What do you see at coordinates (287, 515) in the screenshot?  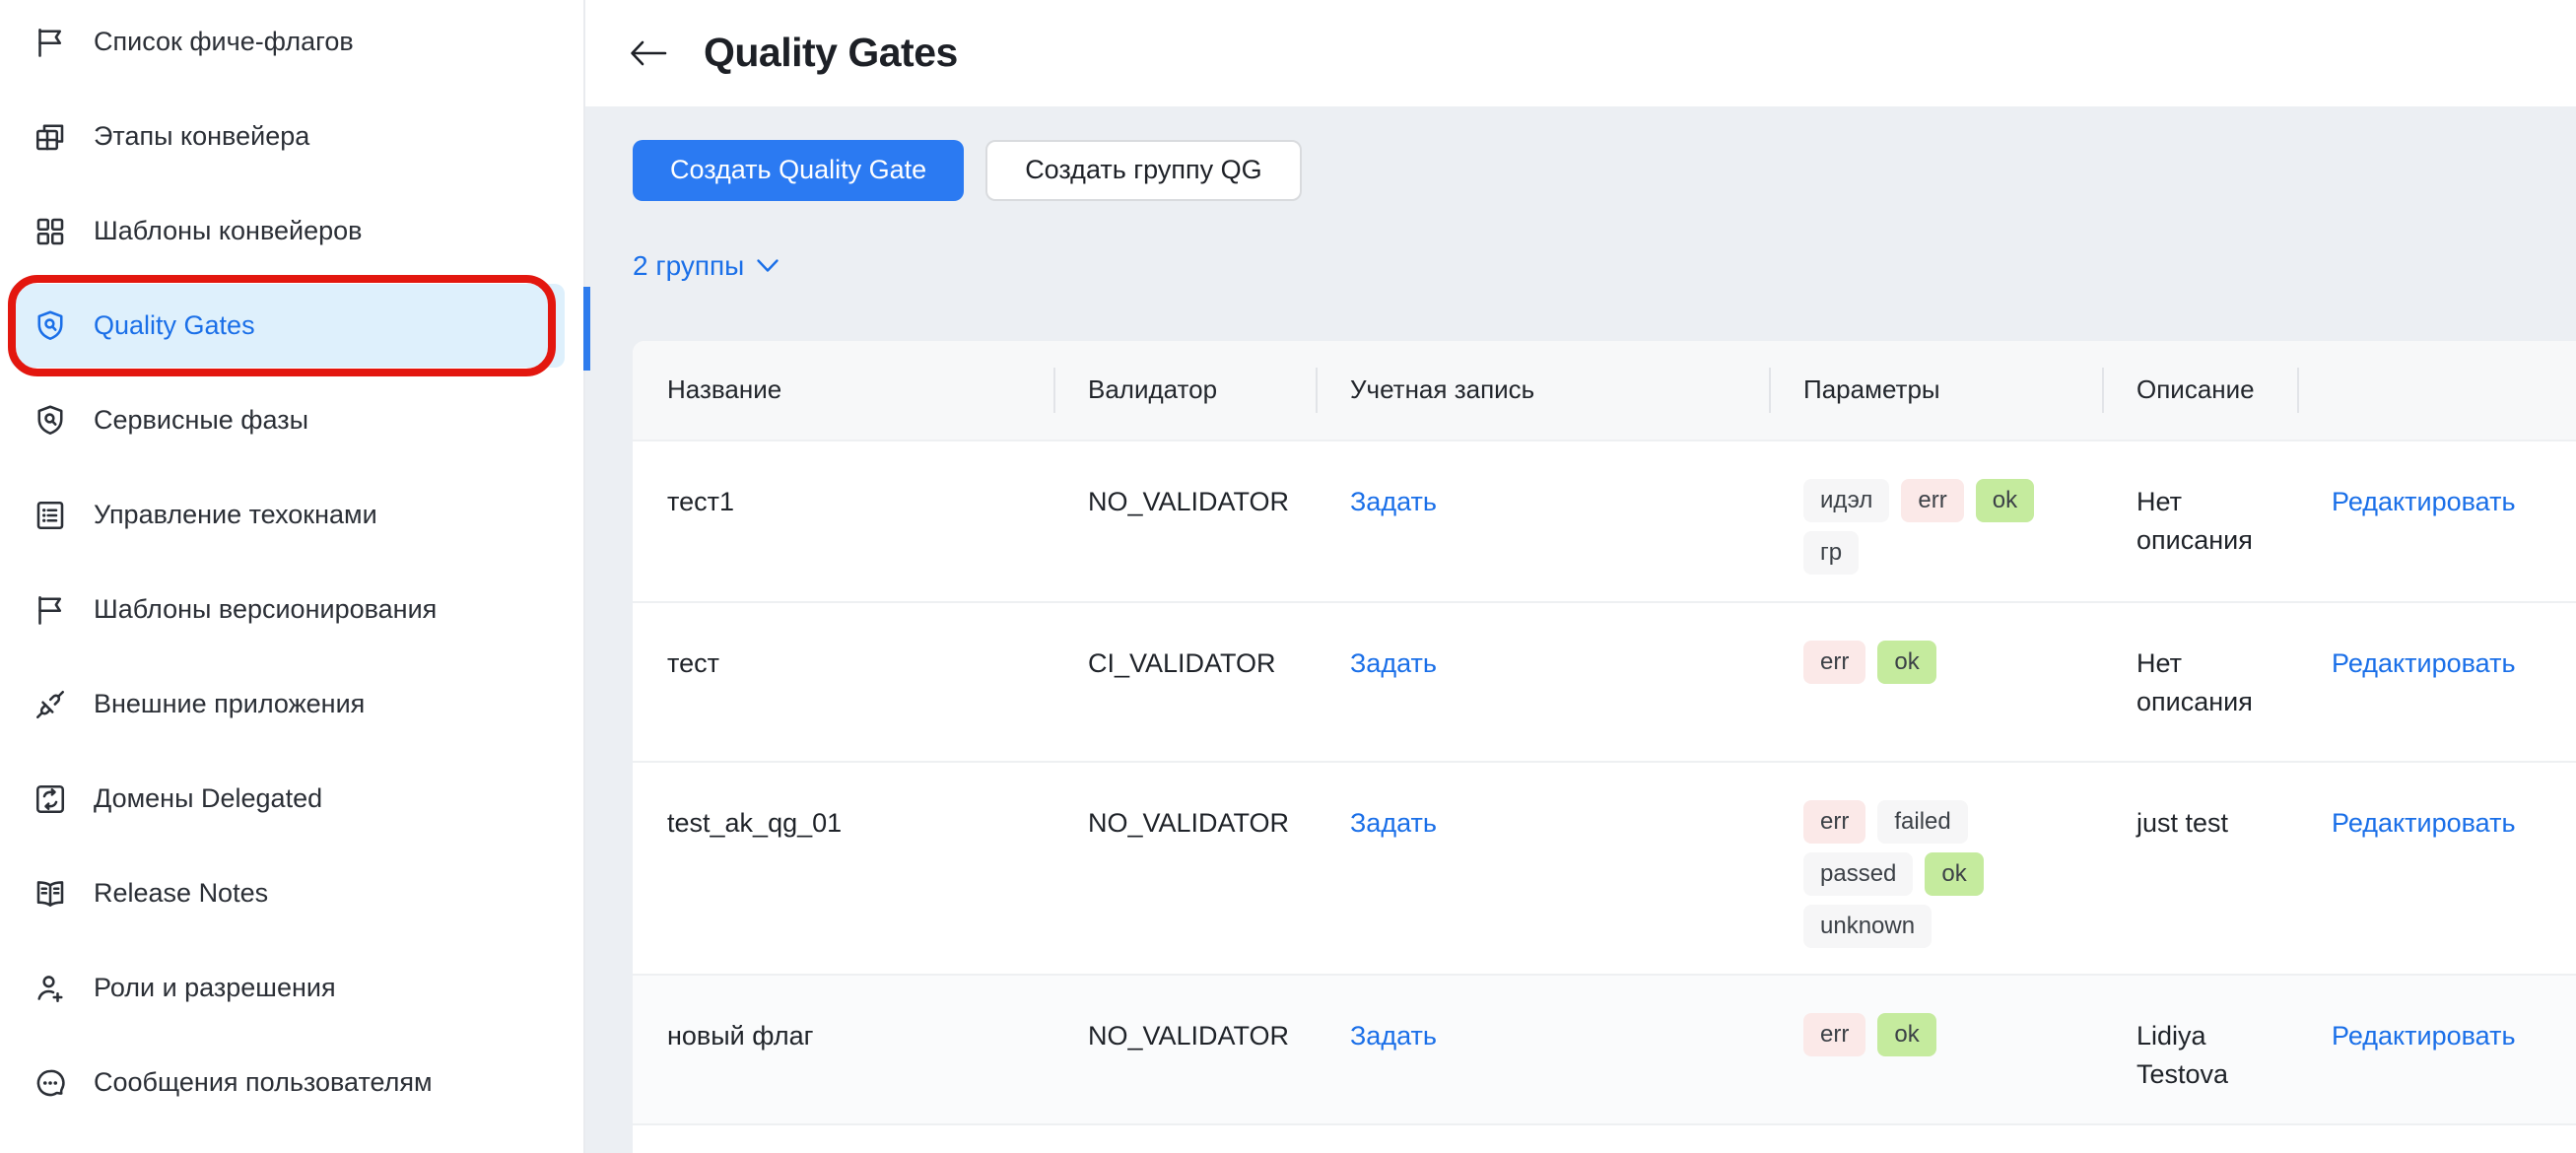 I see `sidebar-item-tech-windows: Управление техокнами` at bounding box center [287, 515].